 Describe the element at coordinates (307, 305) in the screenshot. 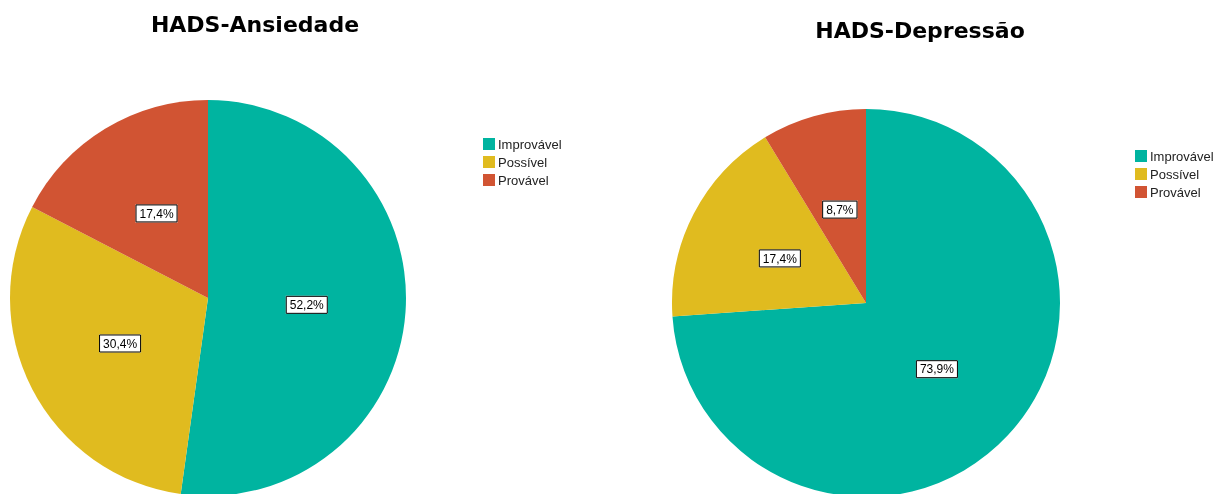

I see `data-label: 52,2%` at that location.